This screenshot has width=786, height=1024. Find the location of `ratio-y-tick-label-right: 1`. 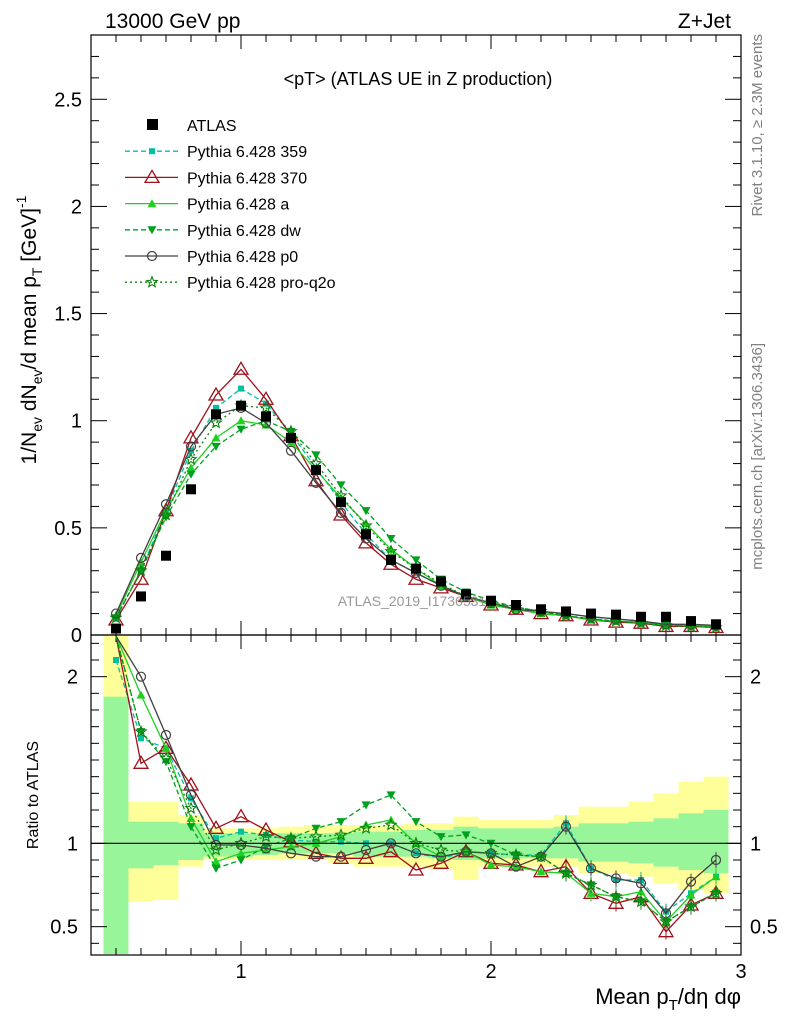

ratio-y-tick-label-right: 1 is located at coordinates (755, 844).